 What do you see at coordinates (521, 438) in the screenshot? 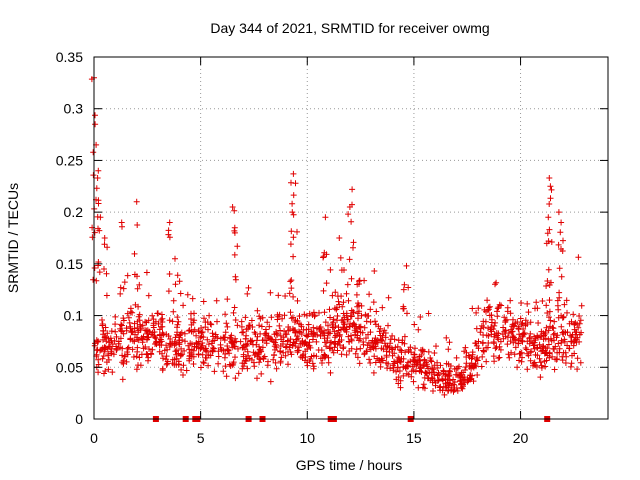
I see `x-tick-label: 20` at bounding box center [521, 438].